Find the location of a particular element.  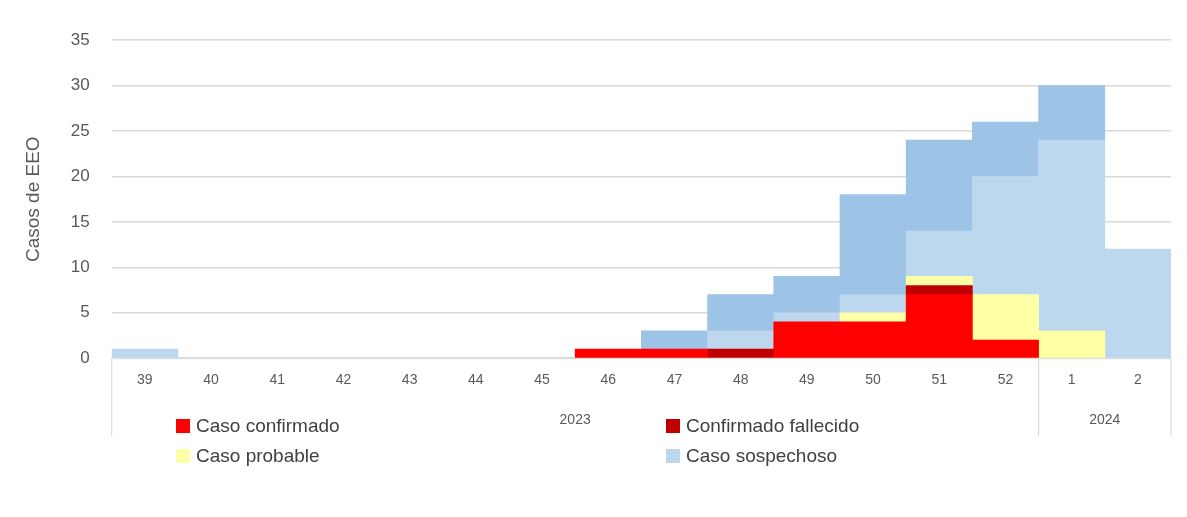

x-tick-label: 44 is located at coordinates (476, 379).